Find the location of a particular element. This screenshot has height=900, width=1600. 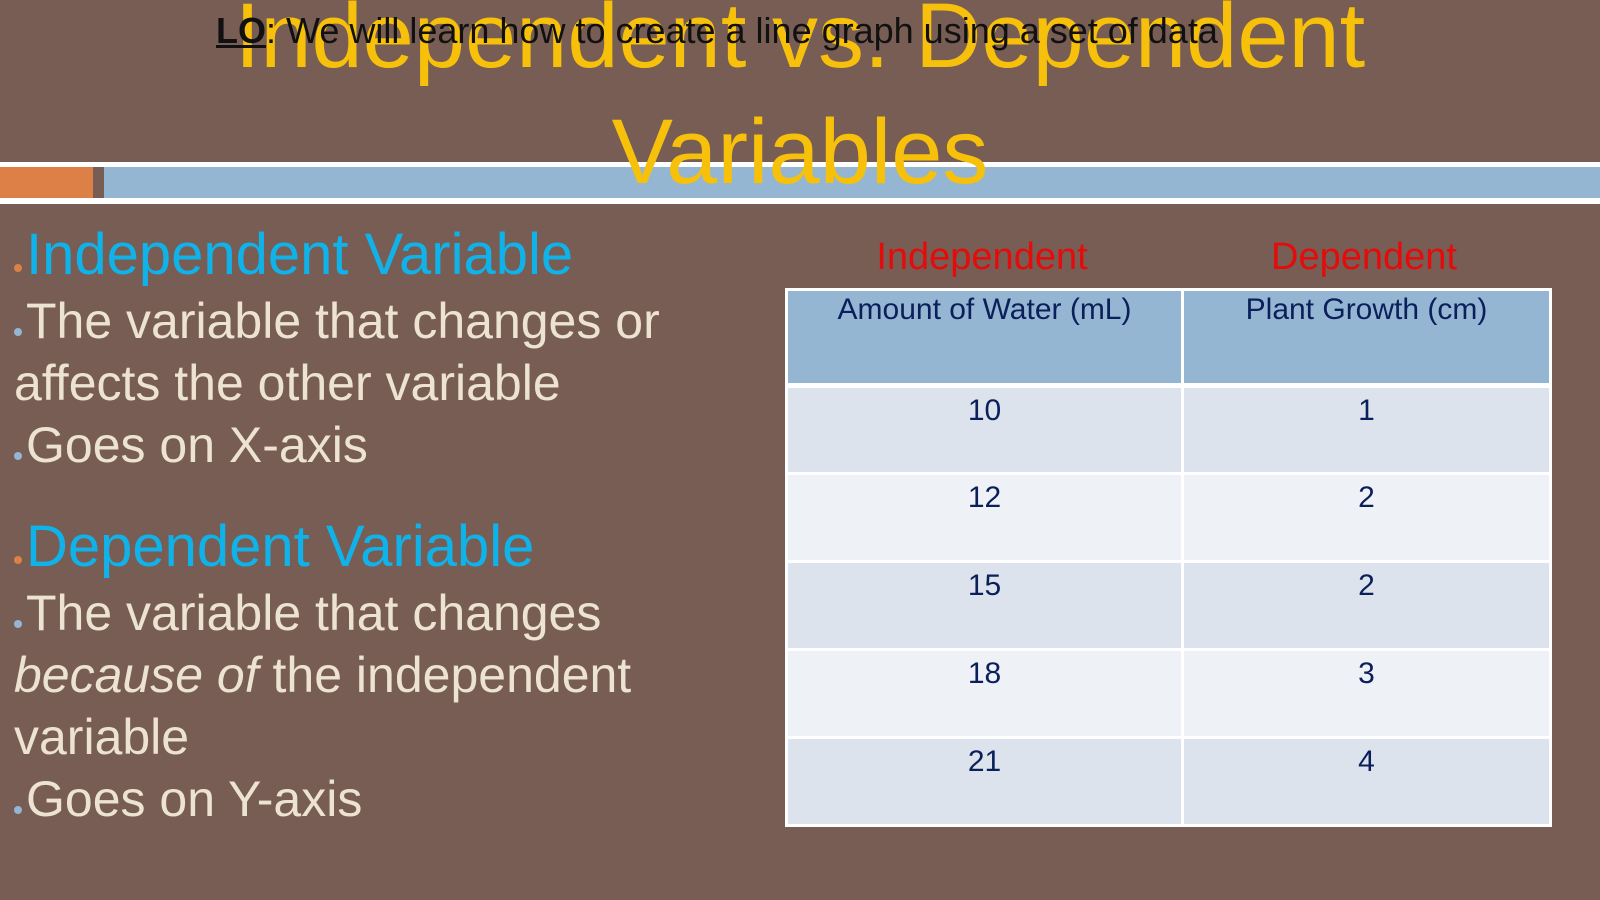

slide-title-line1: Independent vs. Dependent is located at coordinates (800, 43).